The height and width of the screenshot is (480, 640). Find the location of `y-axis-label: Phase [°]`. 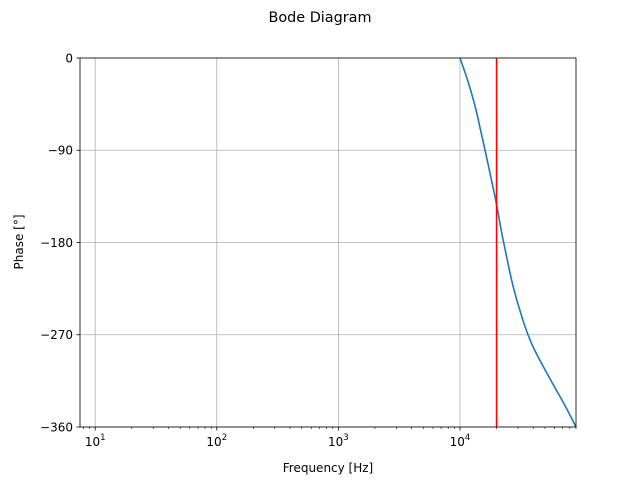

y-axis-label: Phase [°] is located at coordinates (19, 241).